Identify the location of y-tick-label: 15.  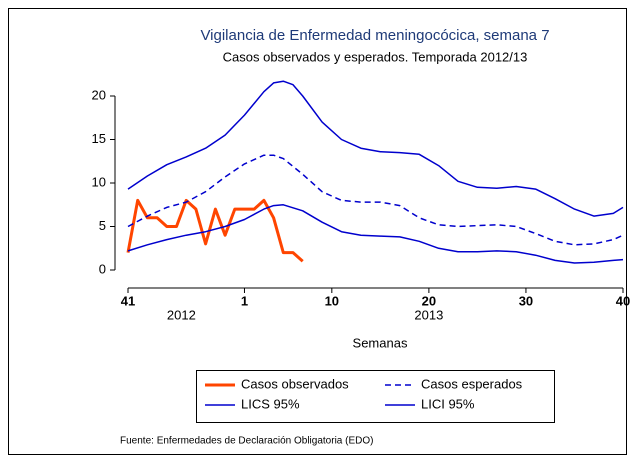
(99, 138).